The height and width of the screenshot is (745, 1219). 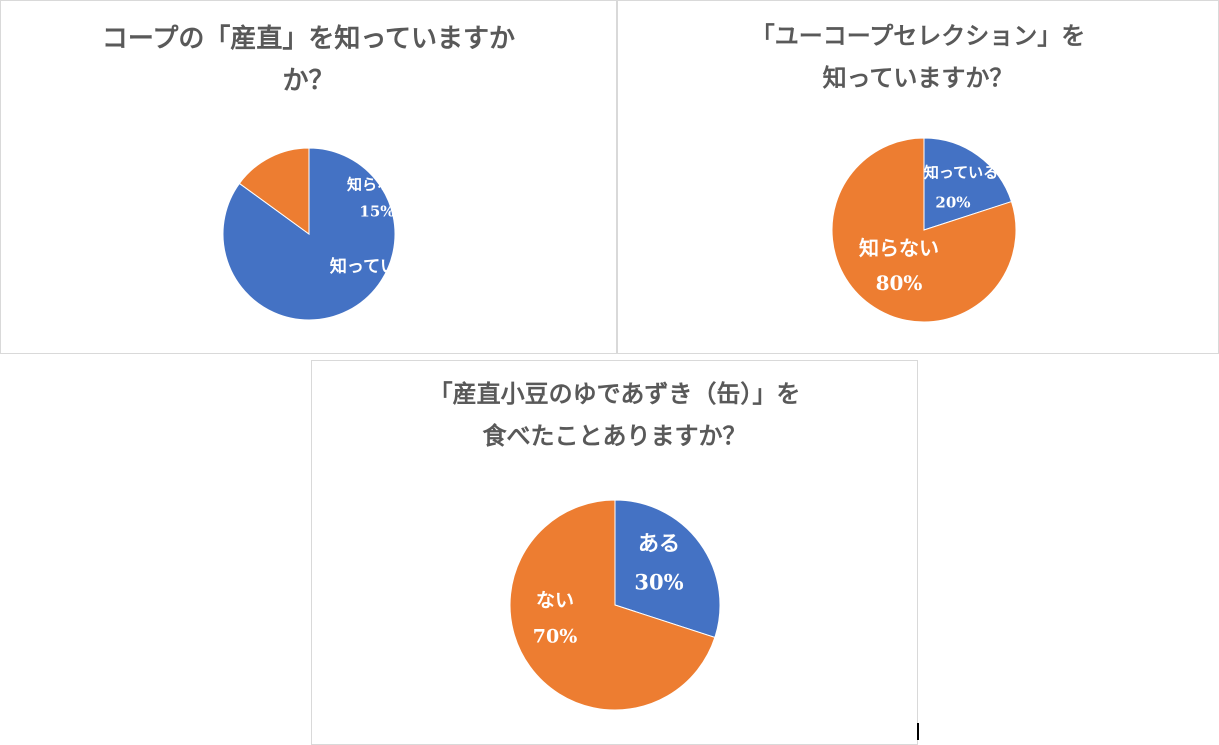 I want to click on pie-chart-1: 知っている 85% 知らない 15%, so click(x=322, y=234).